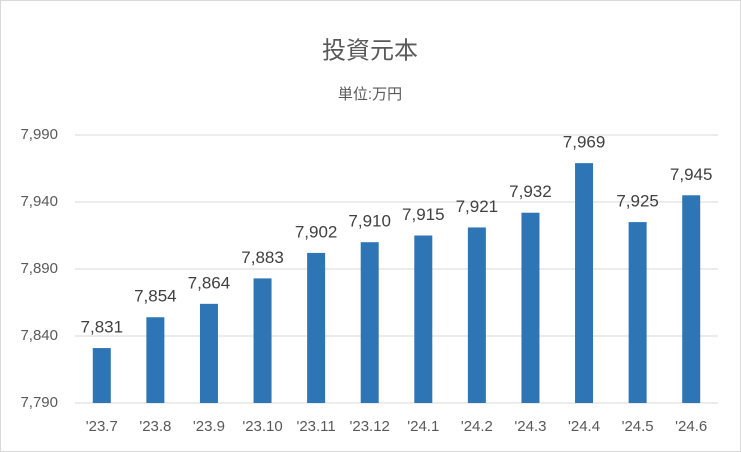 The height and width of the screenshot is (452, 741). What do you see at coordinates (39, 201) in the screenshot?
I see `y-tick-label: 7,940` at bounding box center [39, 201].